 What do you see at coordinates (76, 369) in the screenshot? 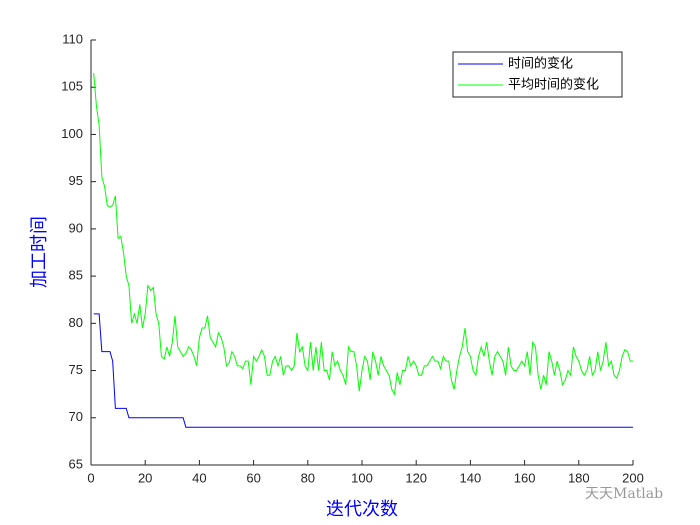
I see `y-tick-label: 75` at bounding box center [76, 369].